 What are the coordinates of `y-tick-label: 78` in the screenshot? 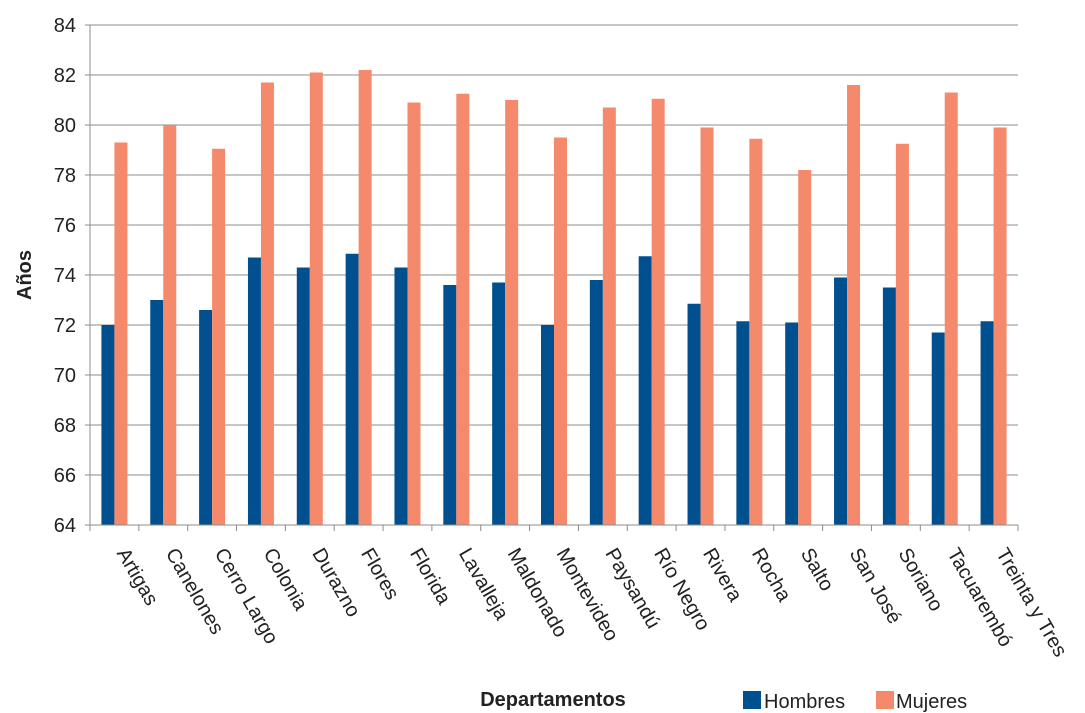 It's located at (65, 176).